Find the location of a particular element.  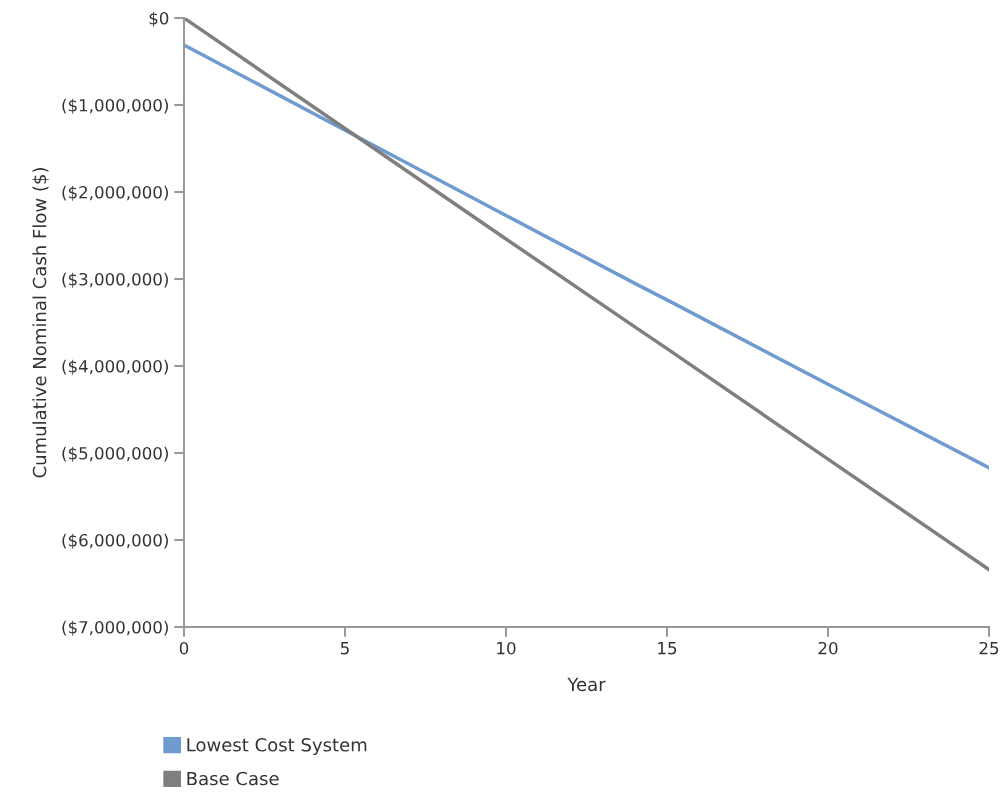

y-tick-label: ($2,000,000) is located at coordinates (115, 193).